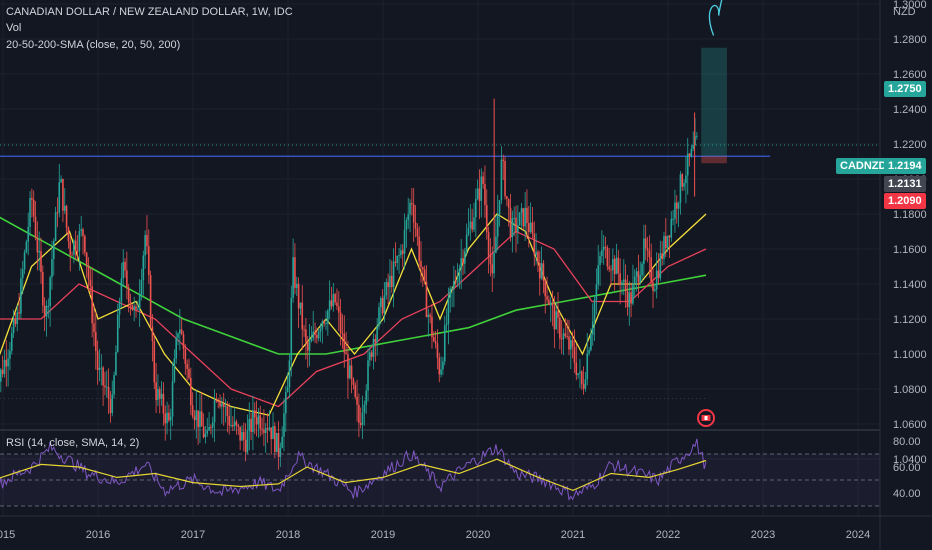 The width and height of the screenshot is (932, 550). I want to click on price-tick-label: 1.2600, so click(910, 75).